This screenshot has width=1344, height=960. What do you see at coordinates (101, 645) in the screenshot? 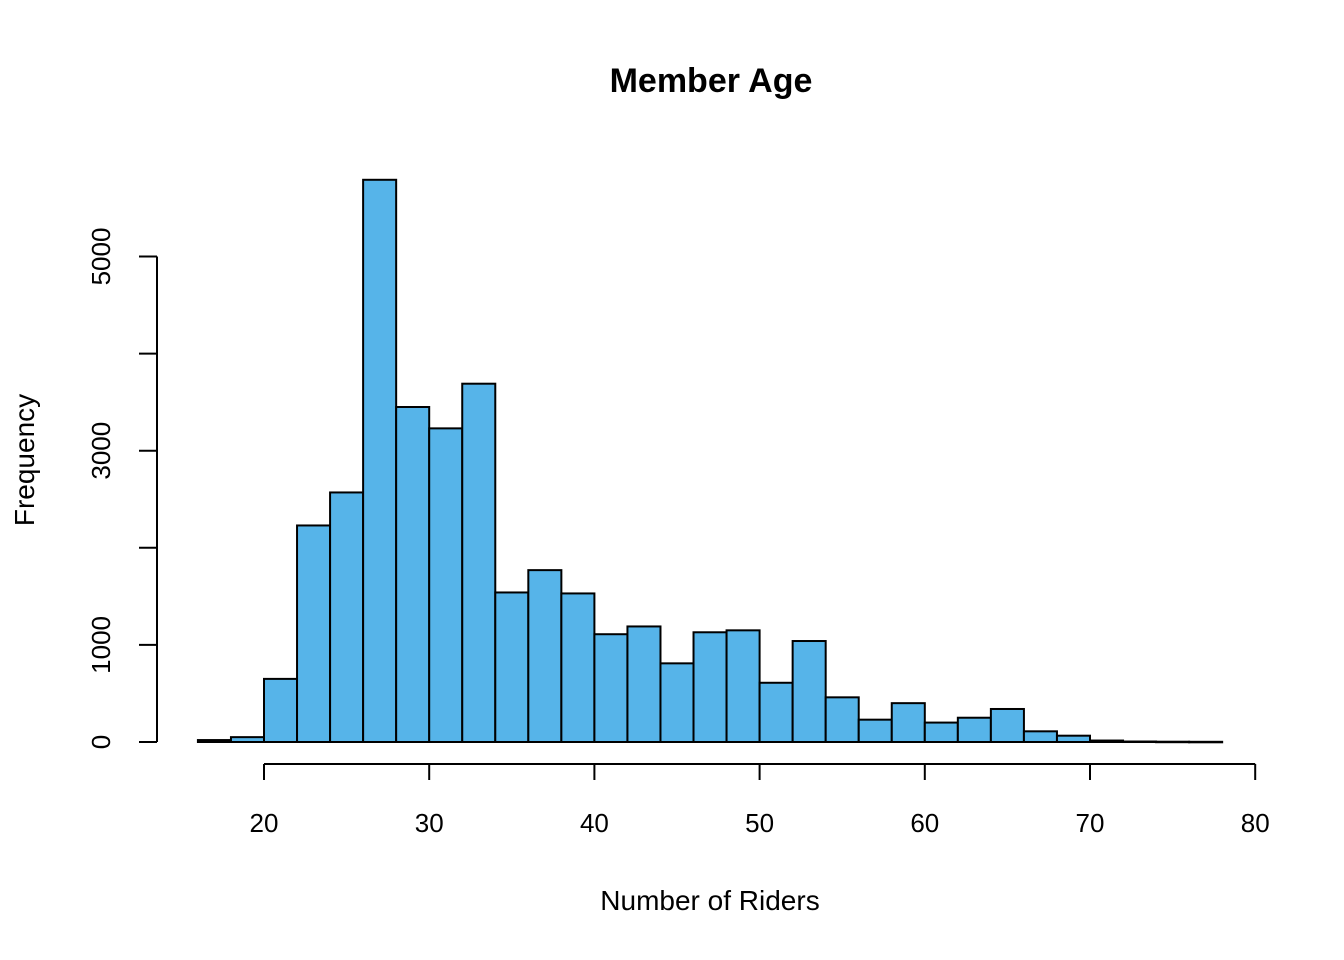
I see `y-tick-label-1000: 1000` at bounding box center [101, 645].